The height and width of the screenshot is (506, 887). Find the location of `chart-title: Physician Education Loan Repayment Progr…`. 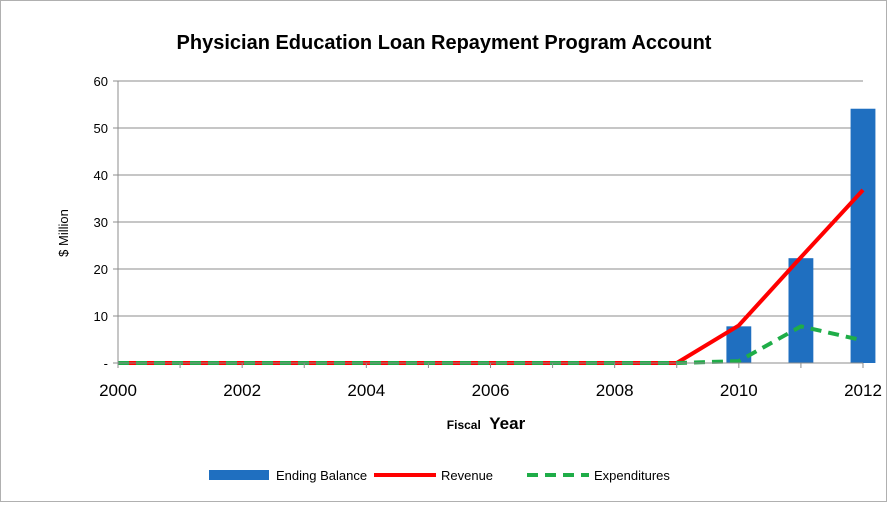

chart-title: Physician Education Loan Repayment Progr… is located at coordinates (444, 43).